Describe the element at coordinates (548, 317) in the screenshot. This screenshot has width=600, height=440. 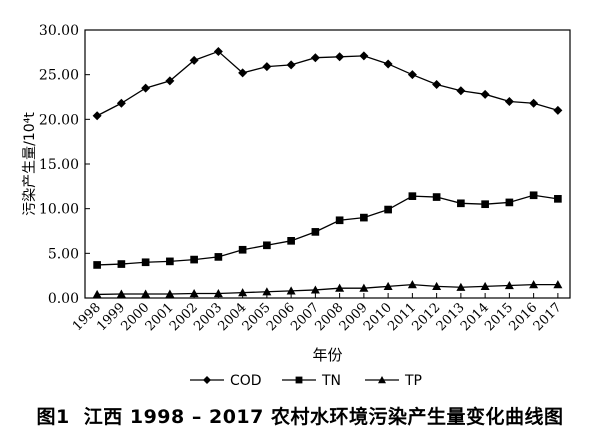
I see `x-tick-label: 2017` at that location.